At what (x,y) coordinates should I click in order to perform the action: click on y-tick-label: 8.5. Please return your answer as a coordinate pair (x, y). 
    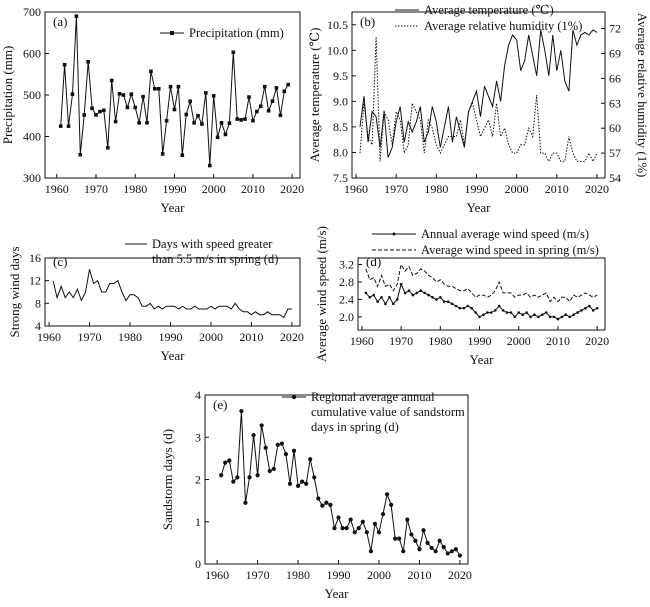
    Looking at the image, I should click on (340, 127).